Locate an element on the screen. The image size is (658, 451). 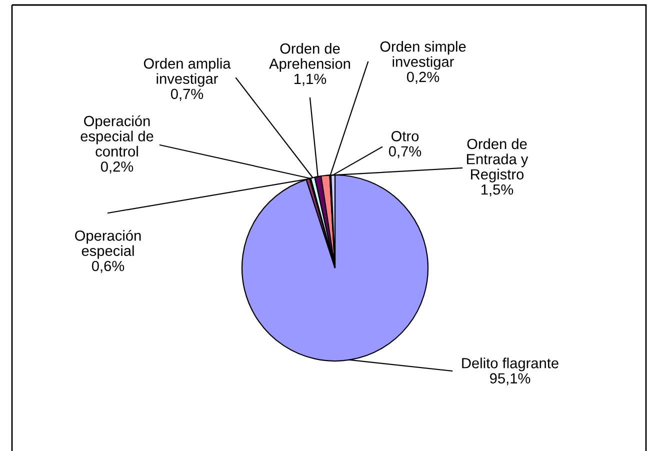
slice-label: Operación especial de control is located at coordinates (117, 136).